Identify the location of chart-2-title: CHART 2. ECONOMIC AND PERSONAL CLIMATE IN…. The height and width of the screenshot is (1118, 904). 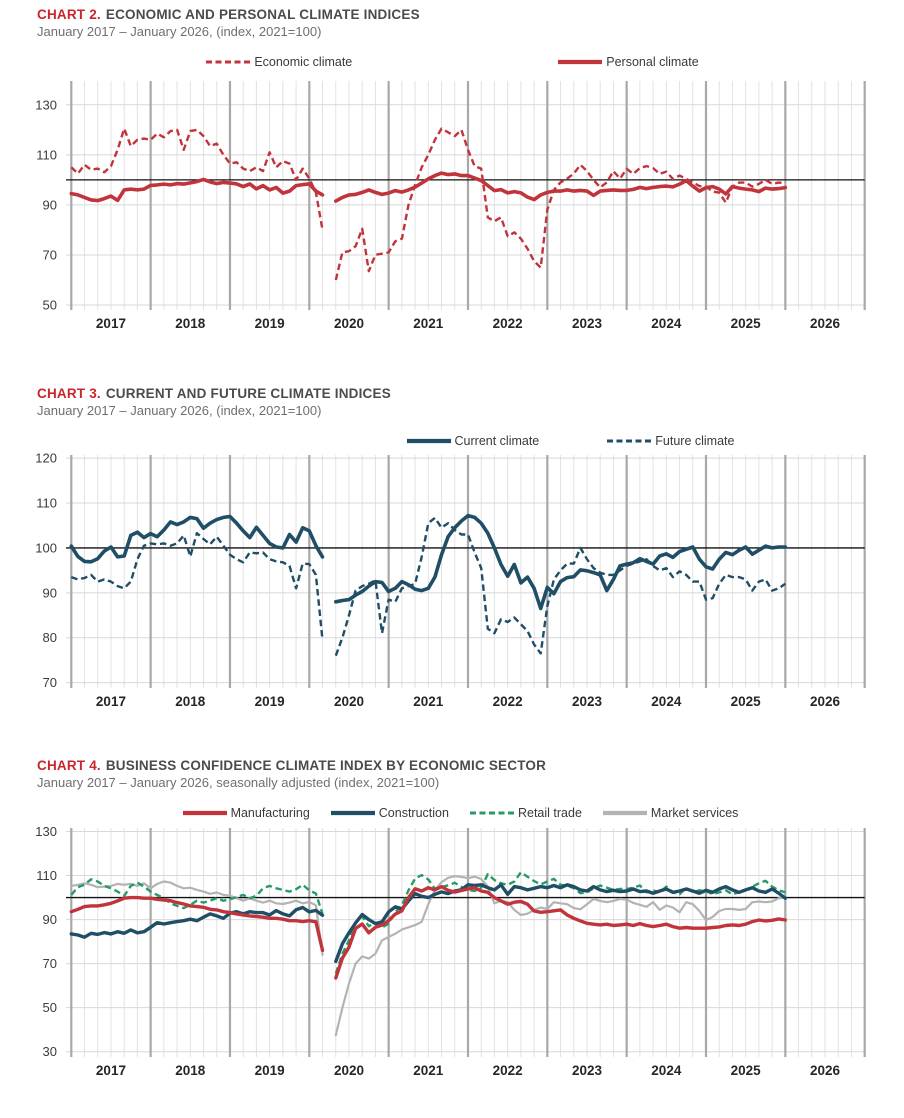
(470, 14).